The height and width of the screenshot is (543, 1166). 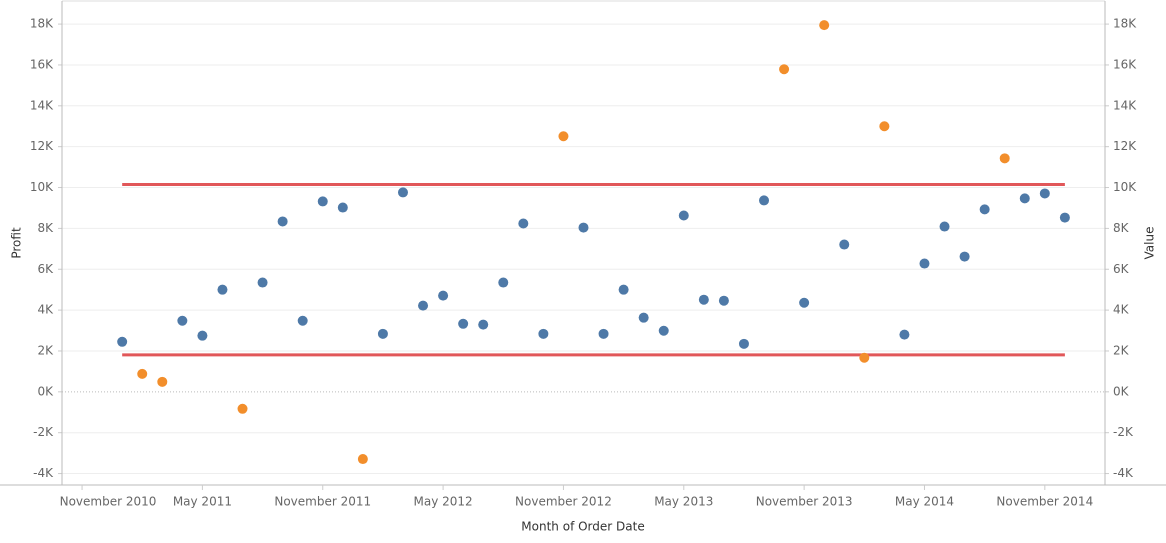 I want to click on y2-axis-title: Value, so click(x=1150, y=243).